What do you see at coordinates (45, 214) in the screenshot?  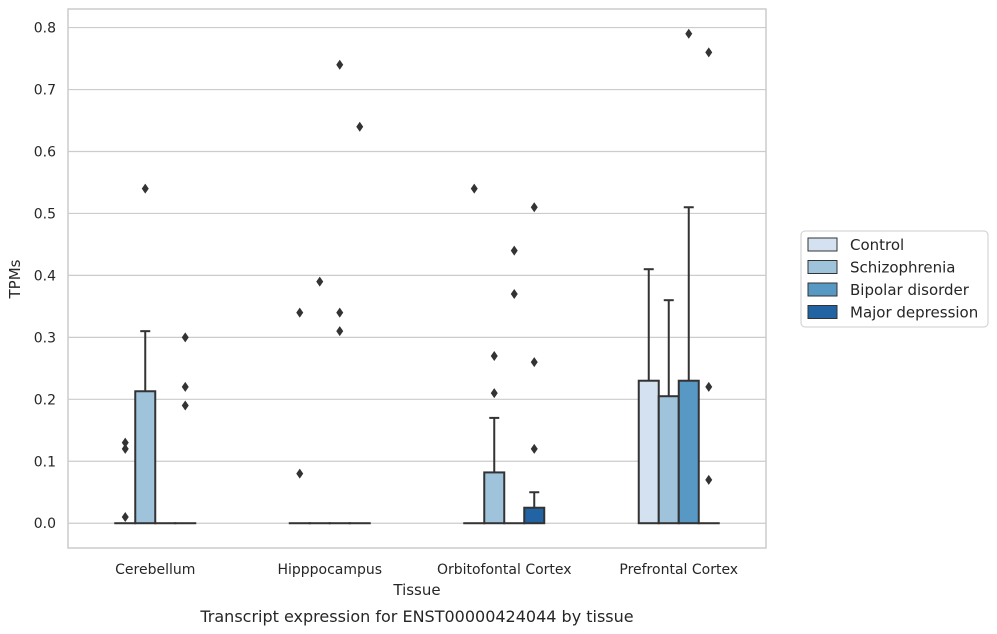 I see `y-tick-label: 0.5` at bounding box center [45, 214].